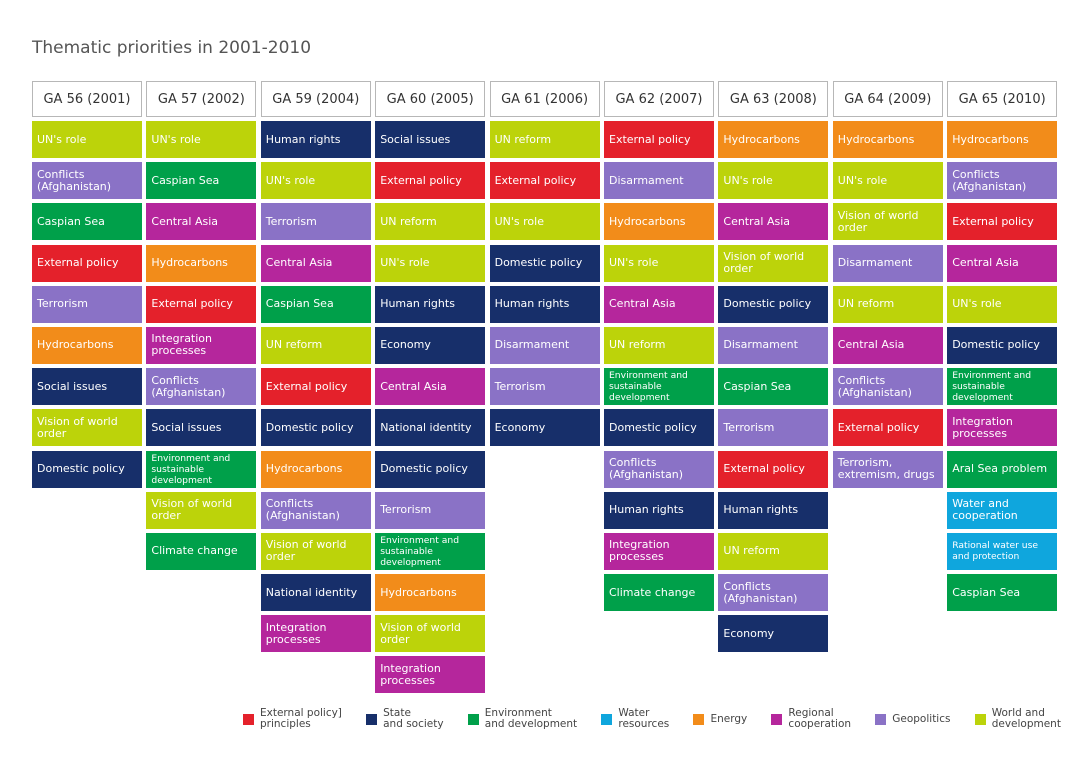 The height and width of the screenshot is (778, 1083). Describe the element at coordinates (315, 99) in the screenshot. I see `column-header: GA 59 (2004)` at that location.